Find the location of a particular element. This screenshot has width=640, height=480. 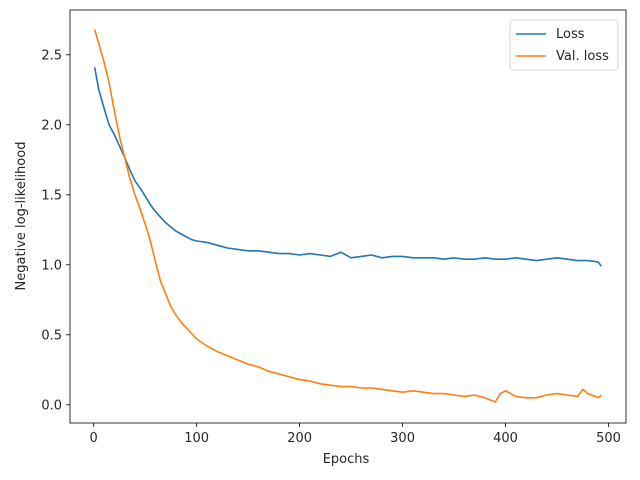

x-tick-label: 100 is located at coordinates (196, 438).